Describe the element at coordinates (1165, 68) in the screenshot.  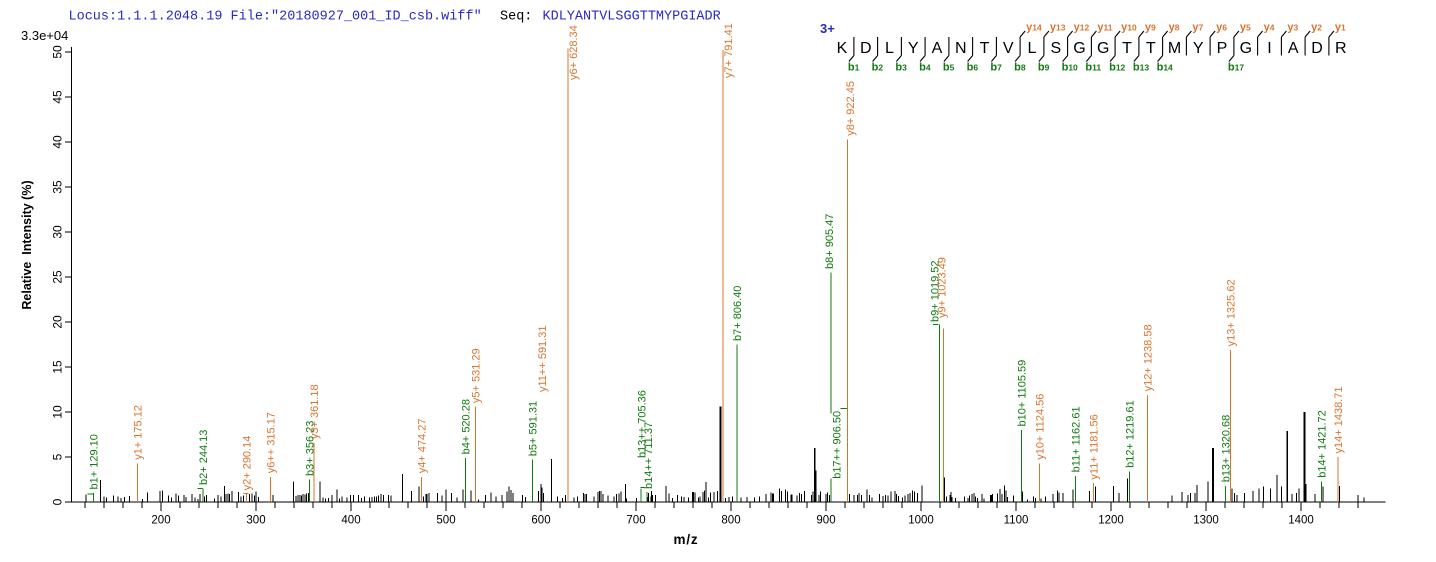
I see `svg-text: b14` at that location.